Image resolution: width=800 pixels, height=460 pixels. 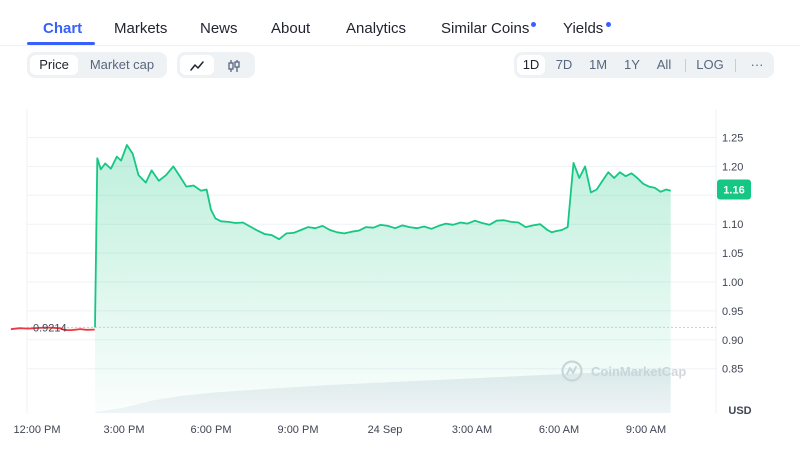 What do you see at coordinates (485, 28) in the screenshot?
I see `tab-similar-coins: Similar Coins` at bounding box center [485, 28].